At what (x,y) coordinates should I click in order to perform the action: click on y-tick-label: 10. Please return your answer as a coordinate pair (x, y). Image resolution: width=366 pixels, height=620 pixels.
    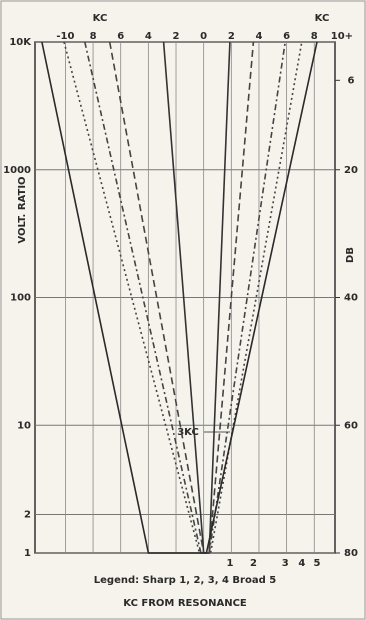
    Looking at the image, I should click on (24, 425).